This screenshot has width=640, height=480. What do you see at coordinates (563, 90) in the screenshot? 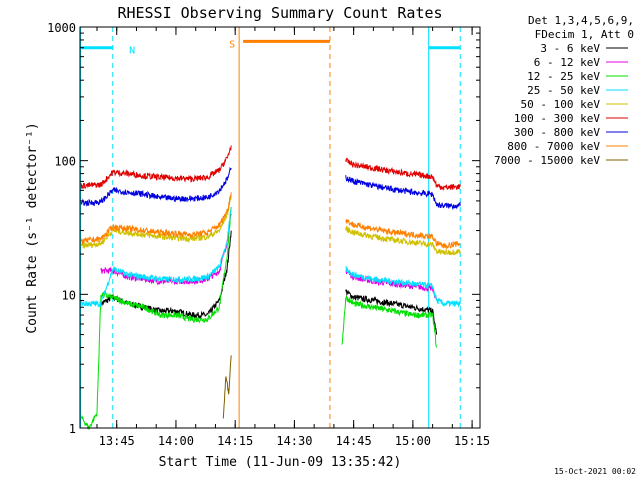
I see `legend-label-3: 25 - 50 keV` at bounding box center [563, 90].